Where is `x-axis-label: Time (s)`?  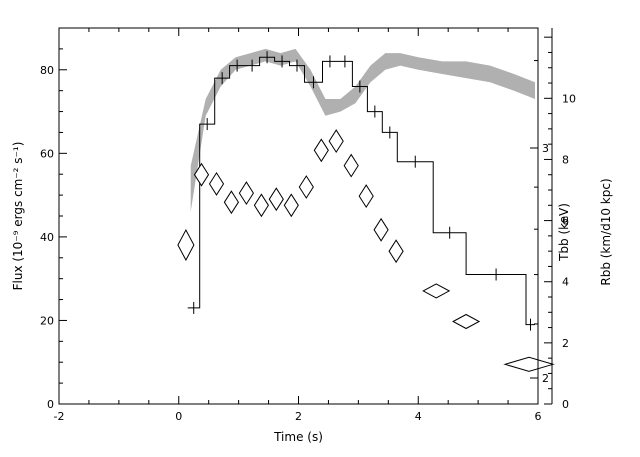
x-axis-label: Time (s) is located at coordinates (298, 437).